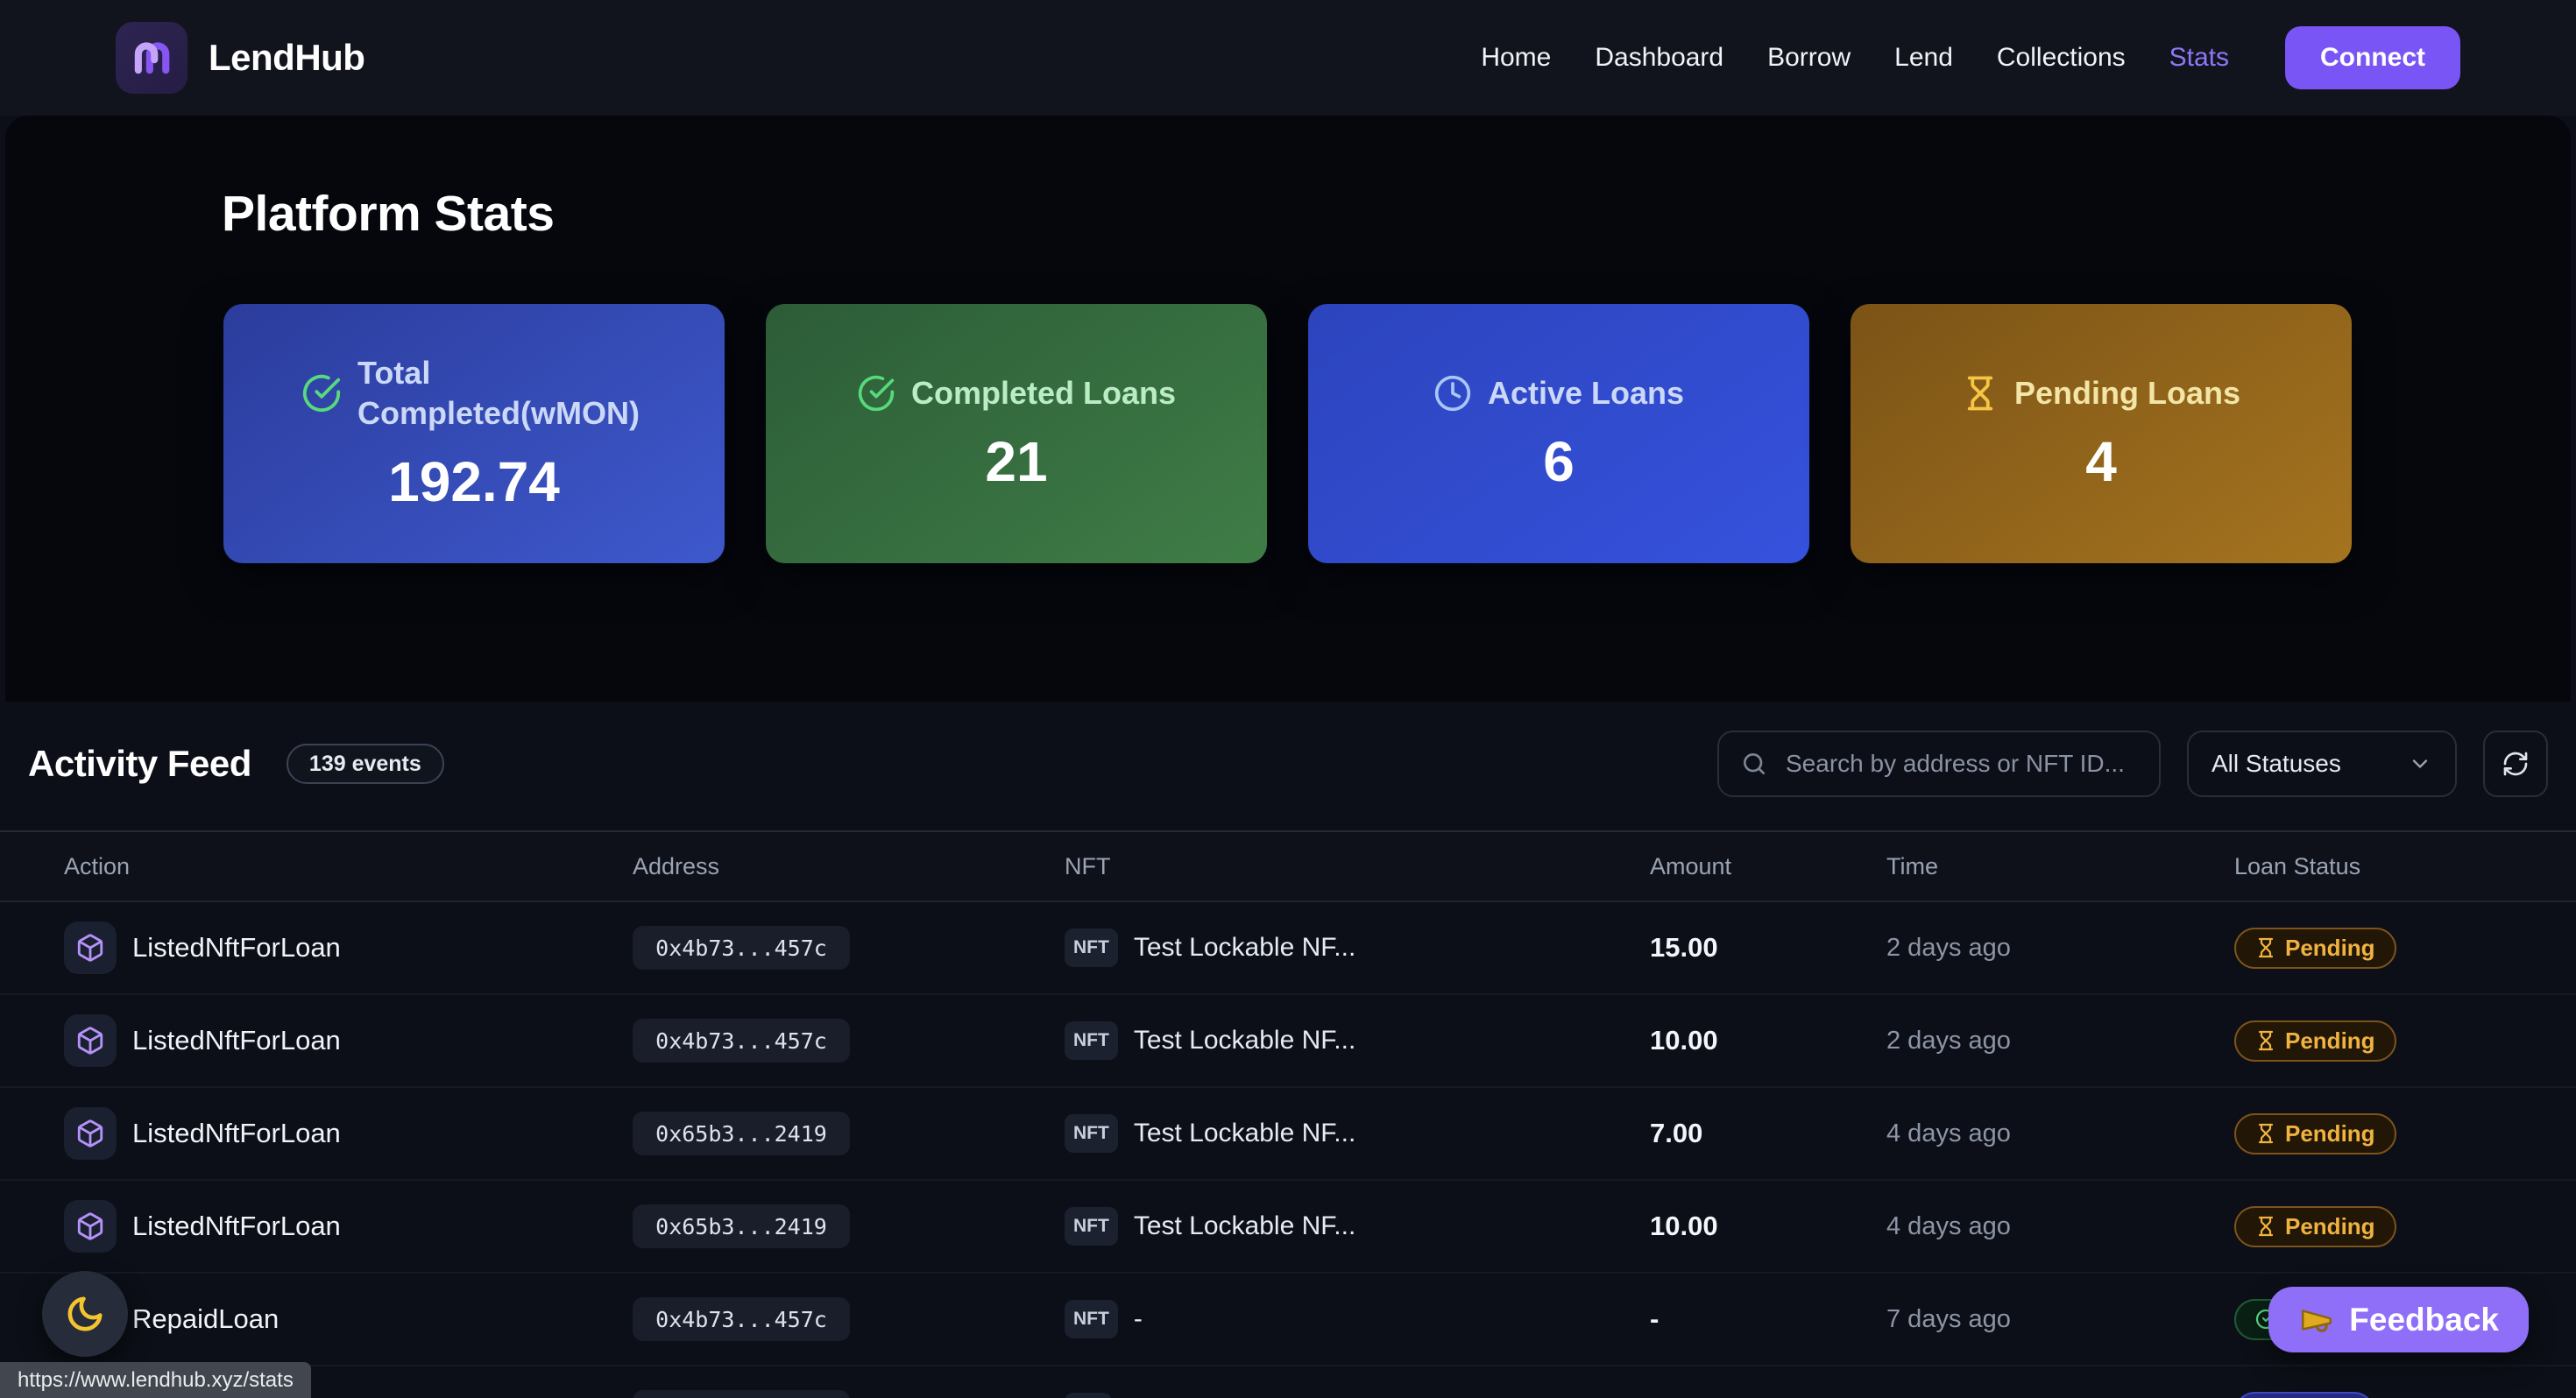 The image size is (2576, 1398). I want to click on stat-card-label: Total Completed(wMON), so click(498, 392).